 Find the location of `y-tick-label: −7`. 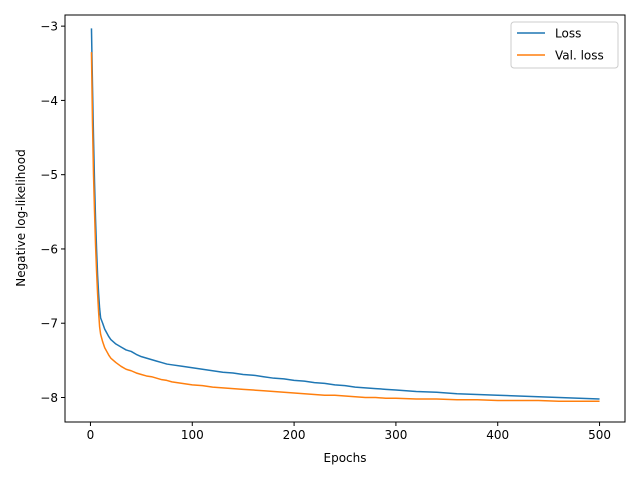

y-tick-label: −7 is located at coordinates (49, 324).